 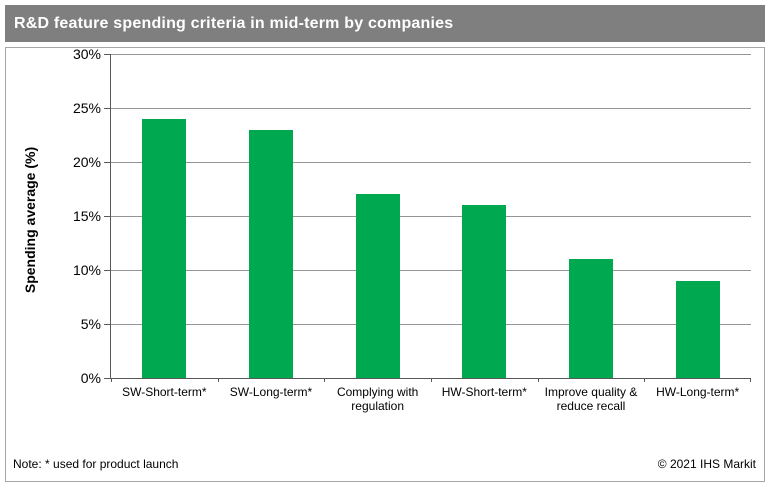 I want to click on x-axis-category-label: SW-Short-term*, so click(x=164, y=392).